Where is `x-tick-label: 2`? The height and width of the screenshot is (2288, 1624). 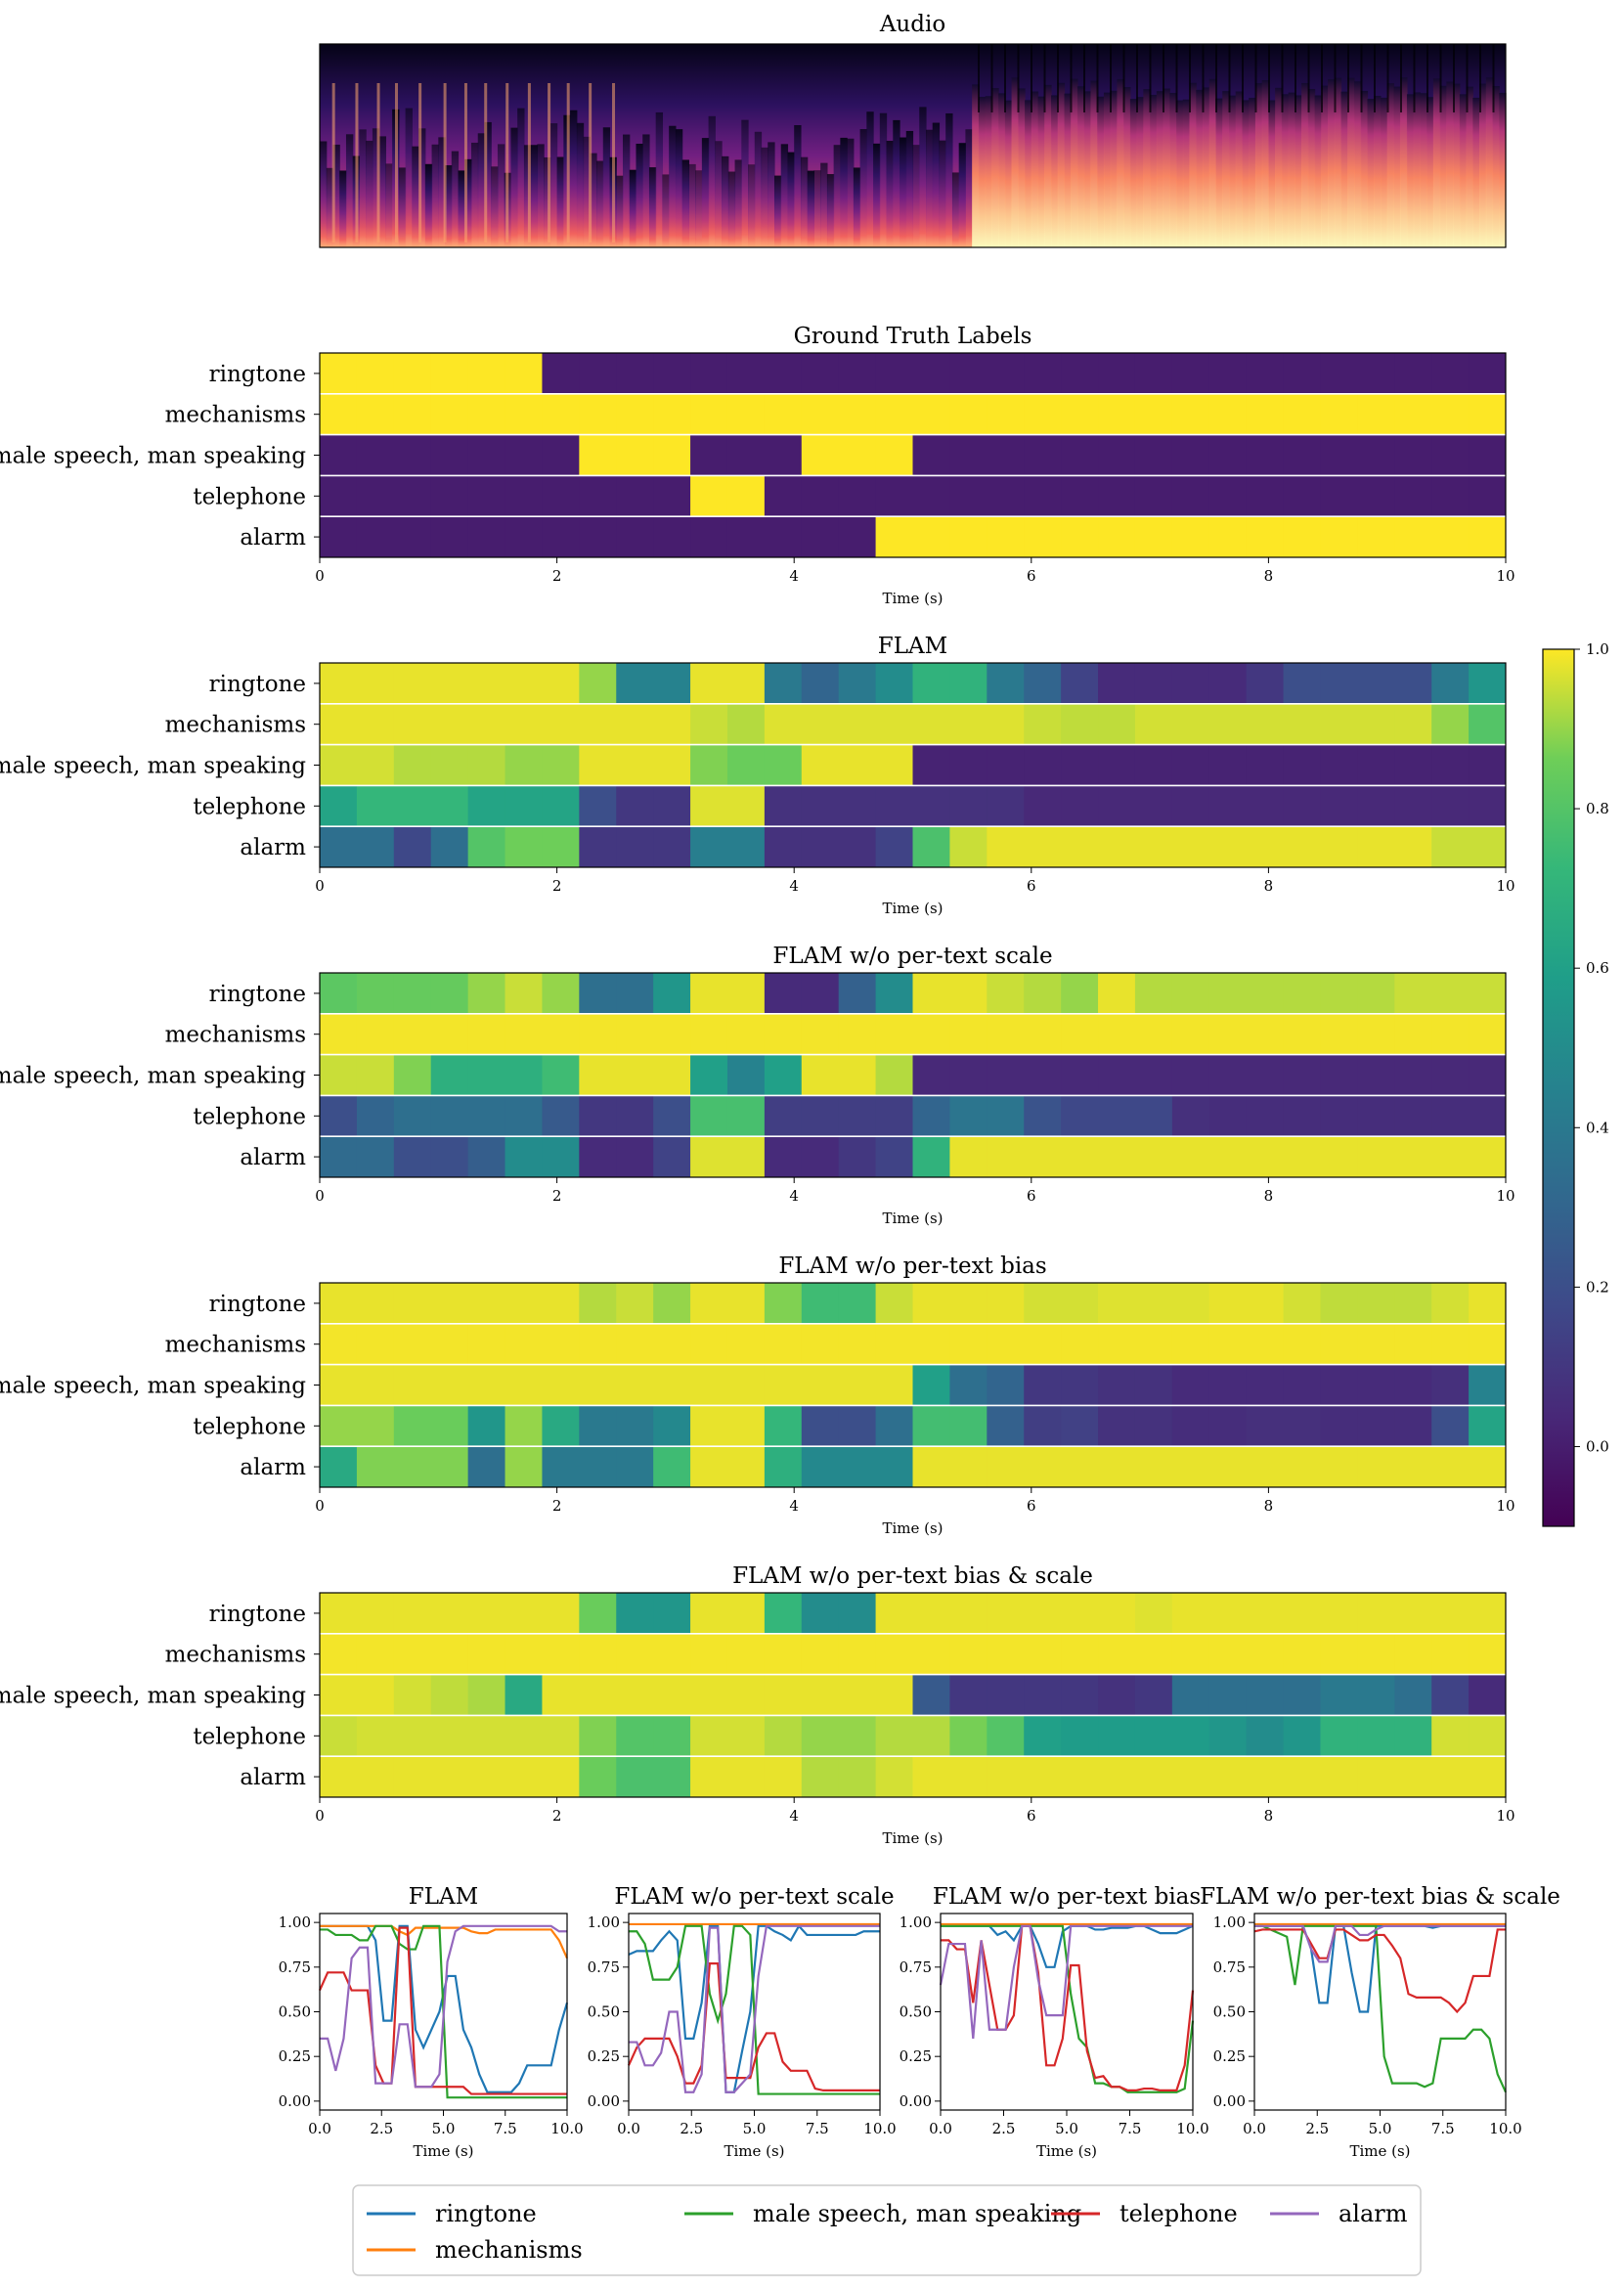 x-tick-label: 2 is located at coordinates (557, 1816).